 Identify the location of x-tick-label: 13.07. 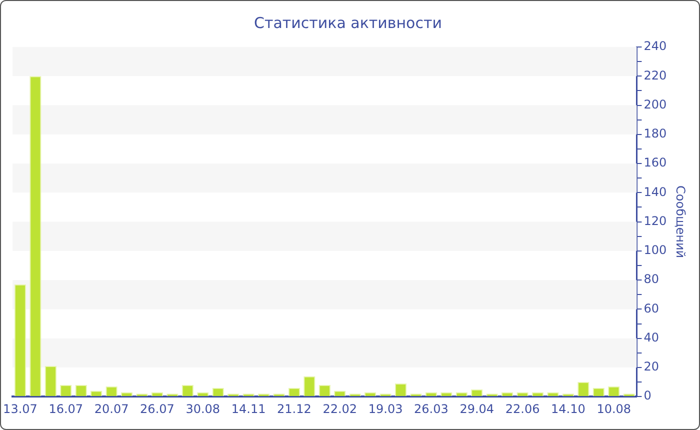
(20, 409).